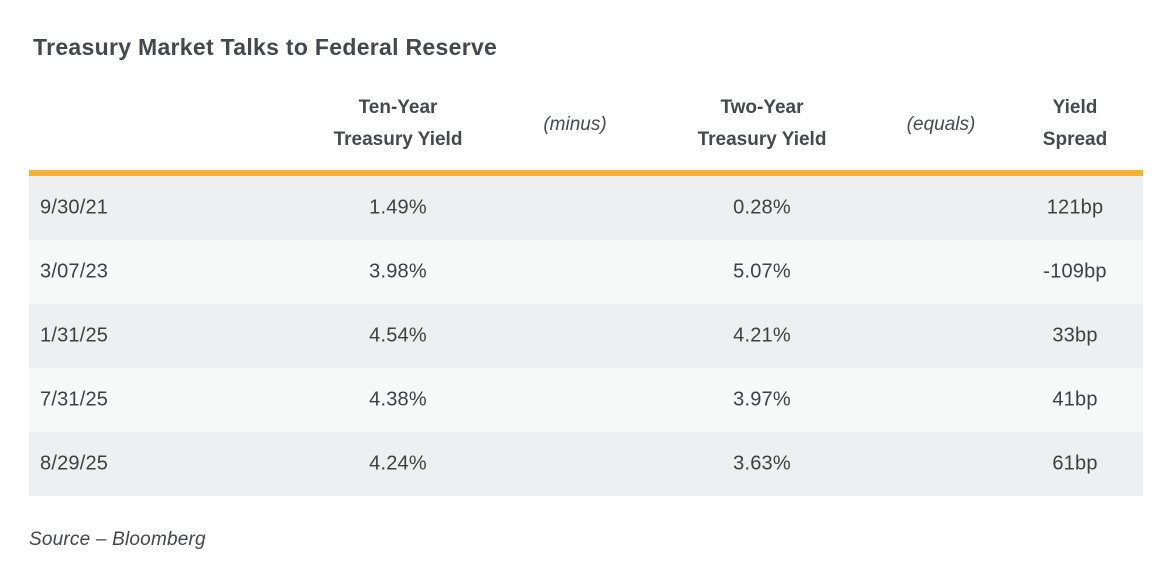 The height and width of the screenshot is (584, 1174). What do you see at coordinates (1075, 335) in the screenshot?
I see `yield-spread-cell: 33bp` at bounding box center [1075, 335].